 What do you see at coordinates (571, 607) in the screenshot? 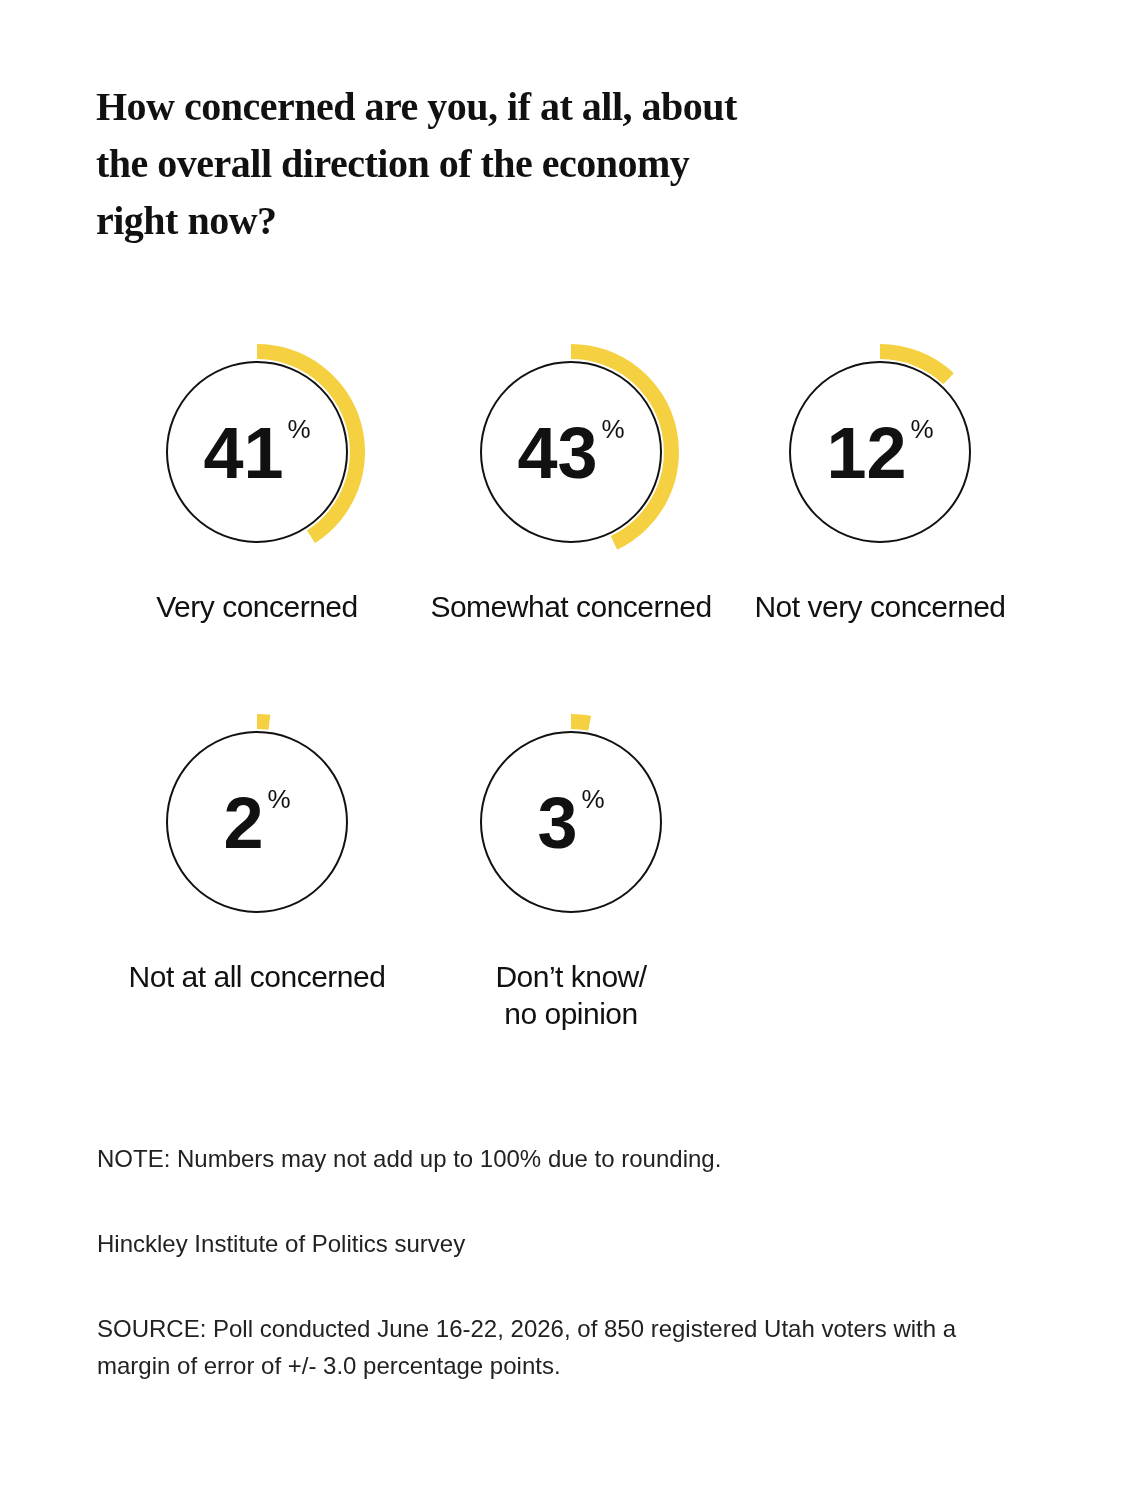
I see `text: Somewhat concerned` at bounding box center [571, 607].